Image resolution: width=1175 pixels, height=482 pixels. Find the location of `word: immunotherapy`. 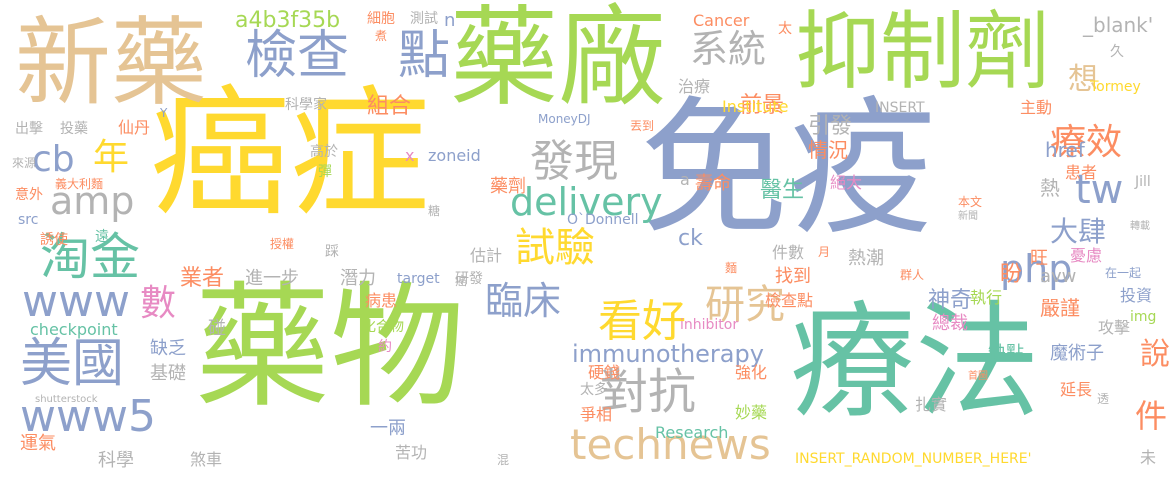

word: immunotherapy is located at coordinates (668, 354).